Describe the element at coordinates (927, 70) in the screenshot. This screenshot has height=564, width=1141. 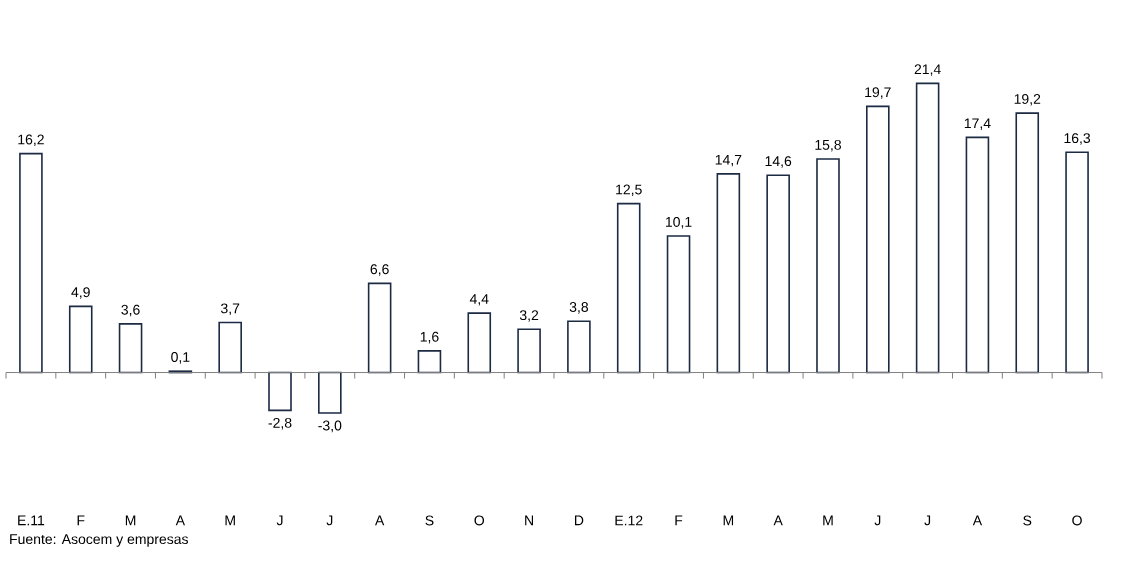
I see `data-label: 21,4` at that location.